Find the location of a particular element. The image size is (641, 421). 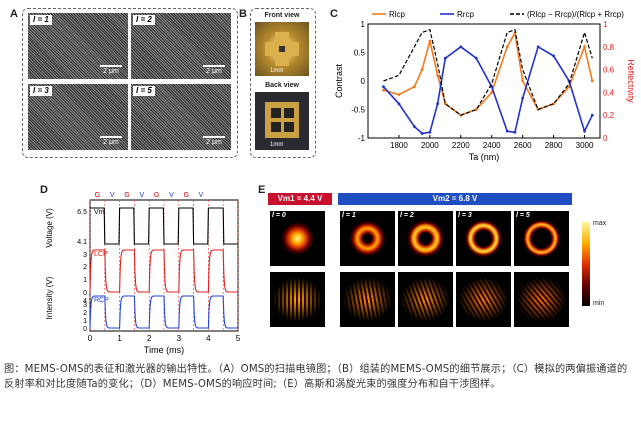

y-tick-label: -0.5 is located at coordinates (358, 110).